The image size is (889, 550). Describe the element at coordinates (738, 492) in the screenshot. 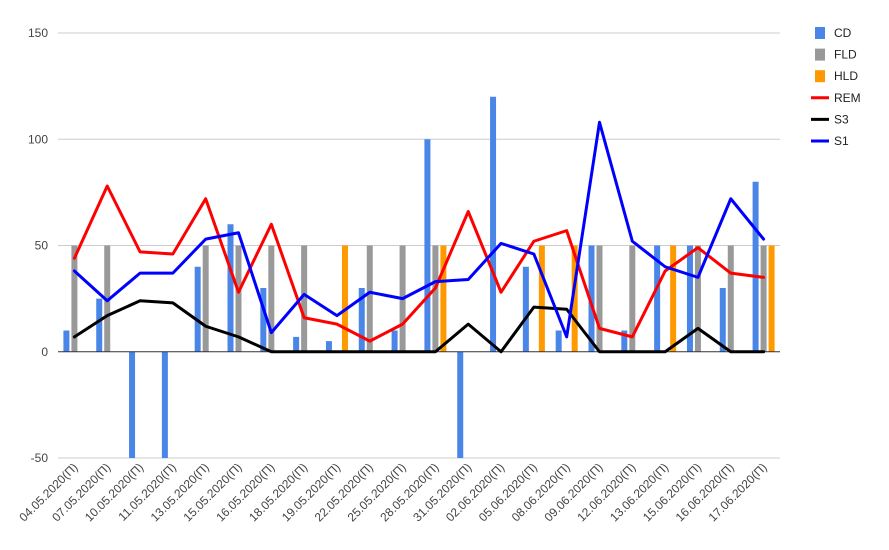

I see `x-tick-label: 17.06.2020(П)` at that location.